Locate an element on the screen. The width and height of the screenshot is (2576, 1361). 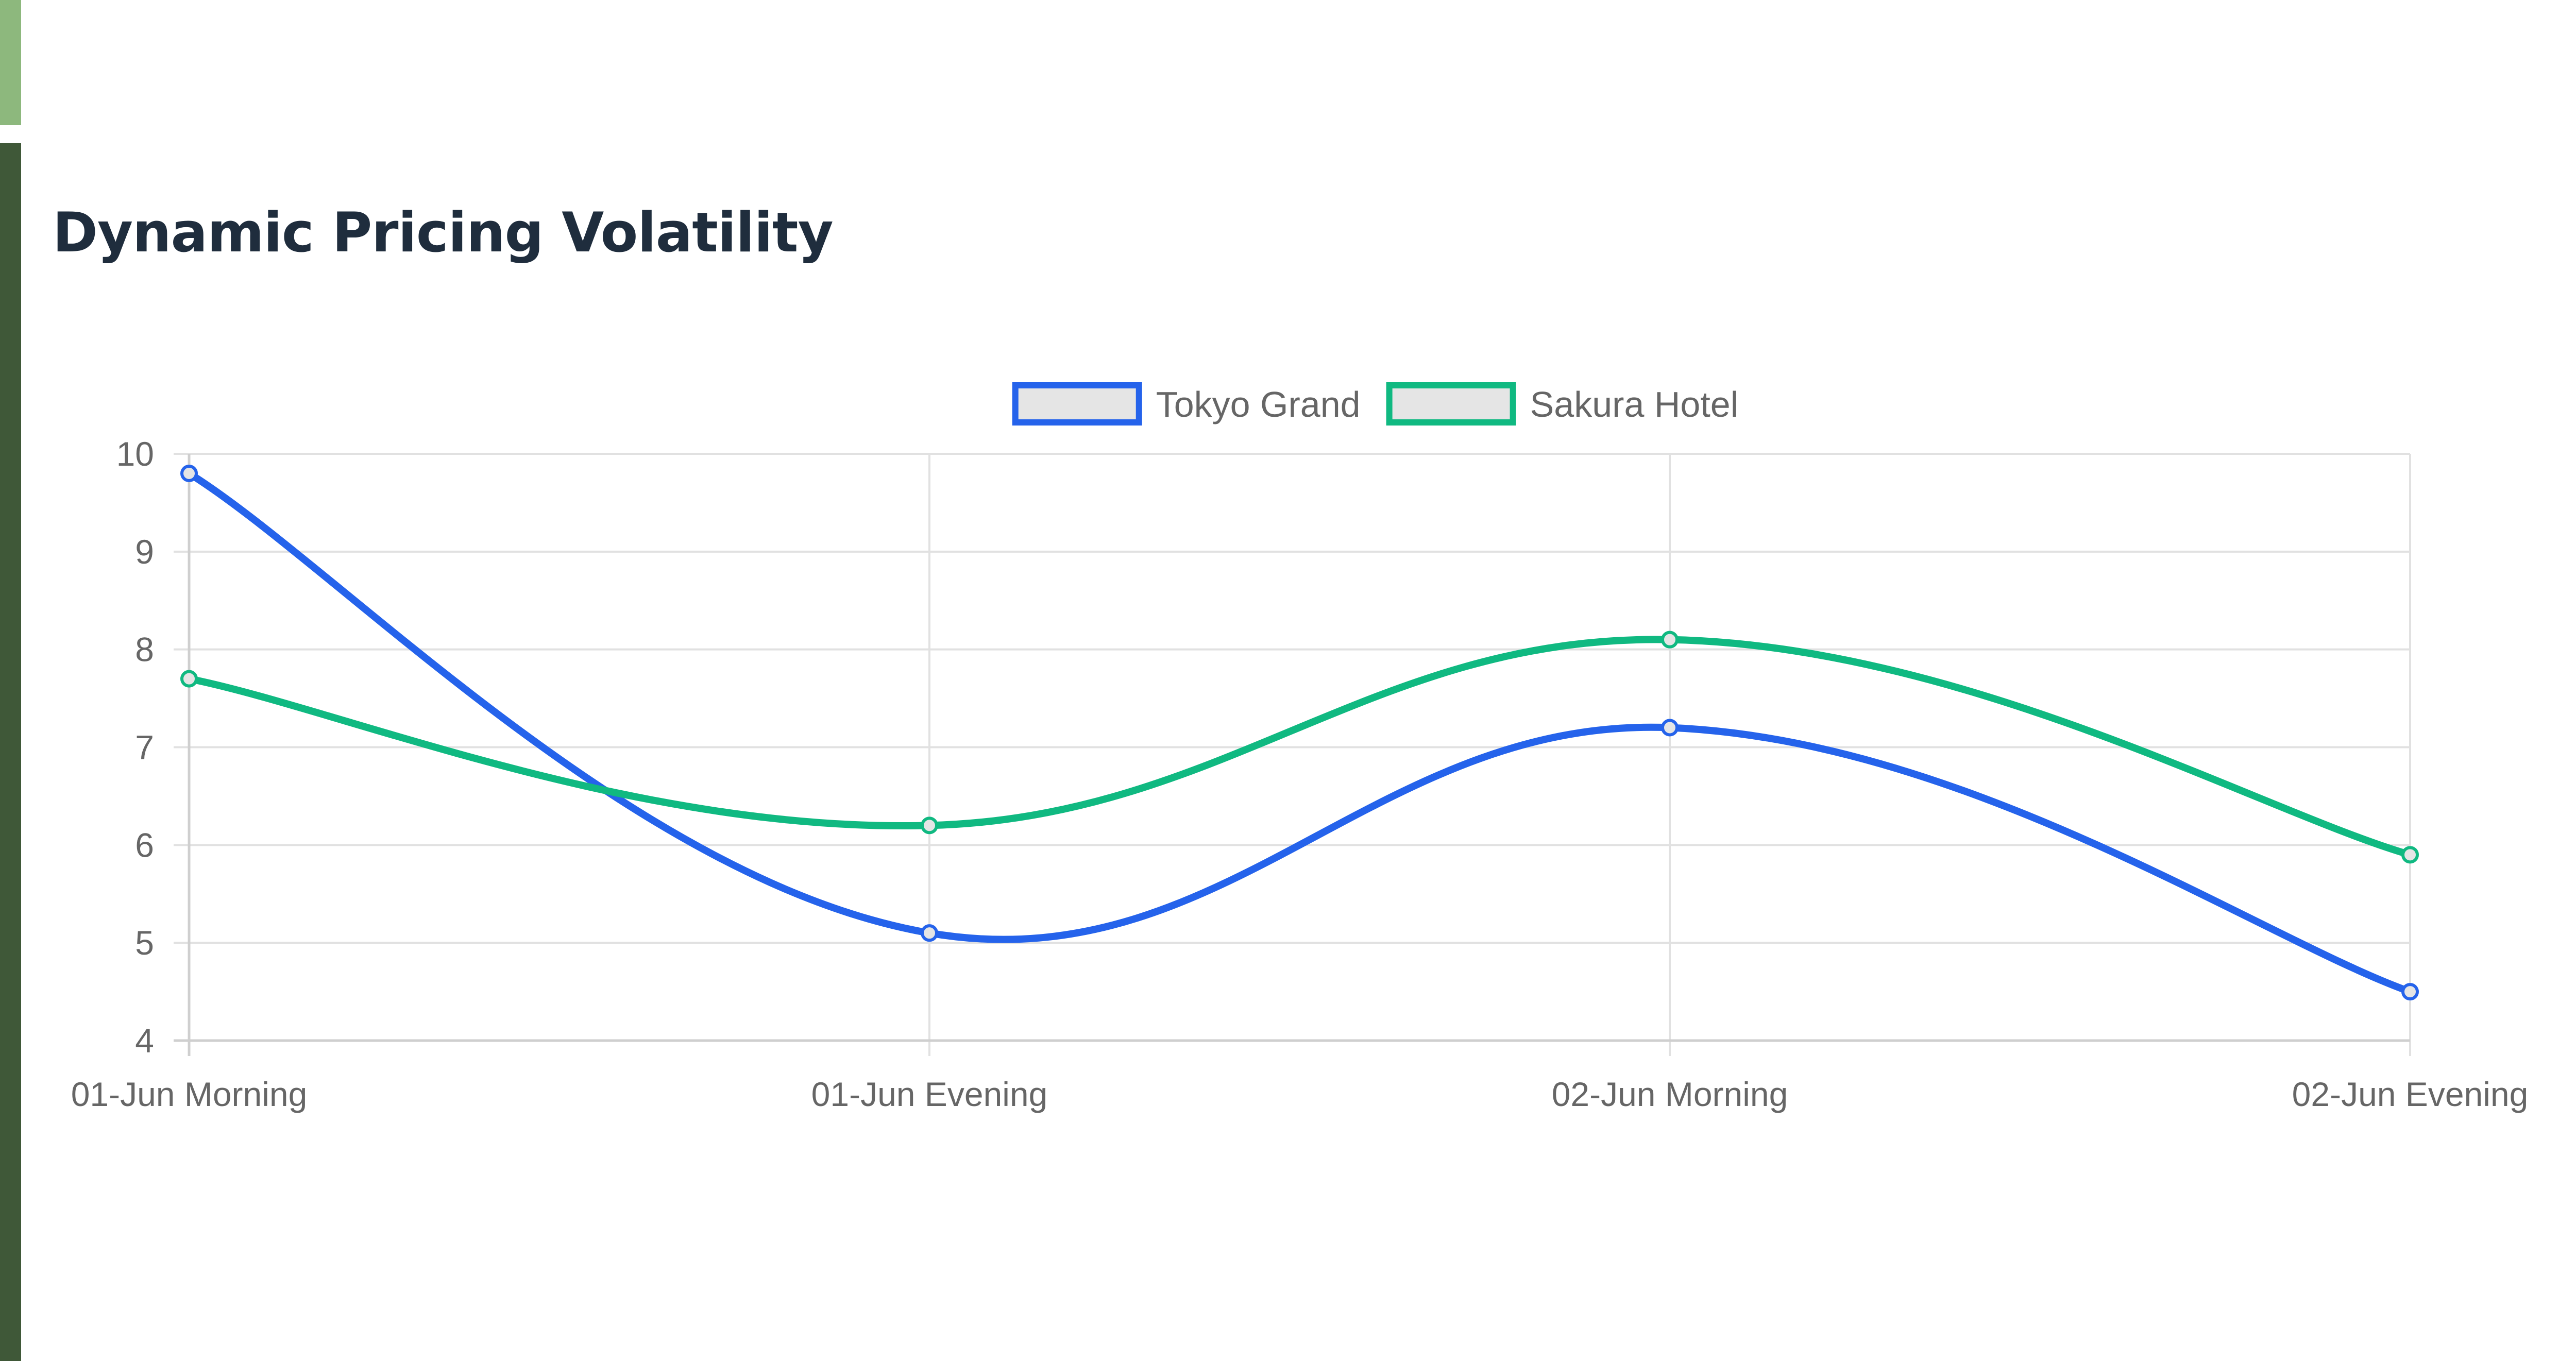
accent-bar-top is located at coordinates (10, 62).